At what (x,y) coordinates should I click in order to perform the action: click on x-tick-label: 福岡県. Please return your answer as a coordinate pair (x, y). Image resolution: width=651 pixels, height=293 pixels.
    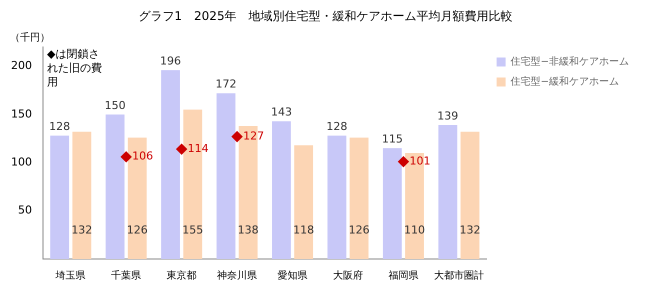
    Looking at the image, I should click on (403, 276).